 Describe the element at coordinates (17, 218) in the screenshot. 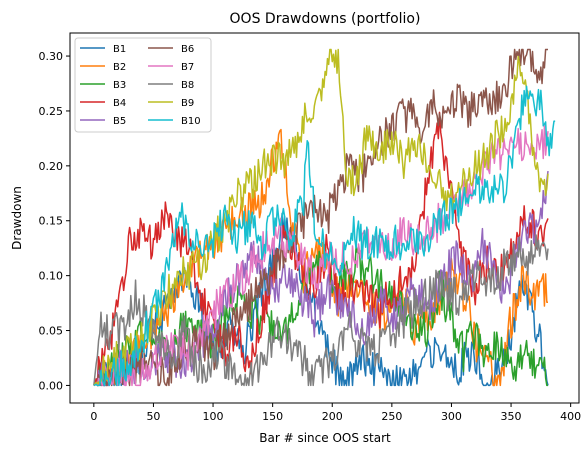

I see `y-axis-label: Drawdown` at that location.